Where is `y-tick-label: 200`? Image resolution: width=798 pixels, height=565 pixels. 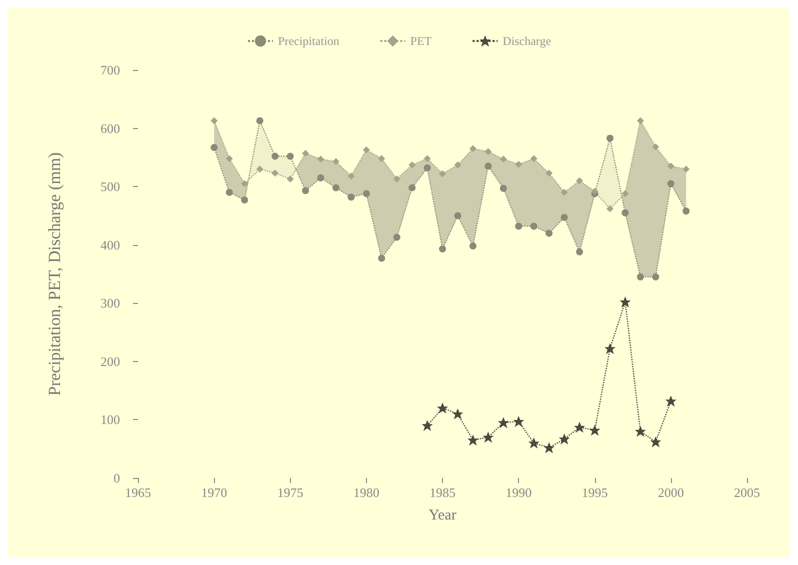
y-tick-label: 200 is located at coordinates (110, 361).